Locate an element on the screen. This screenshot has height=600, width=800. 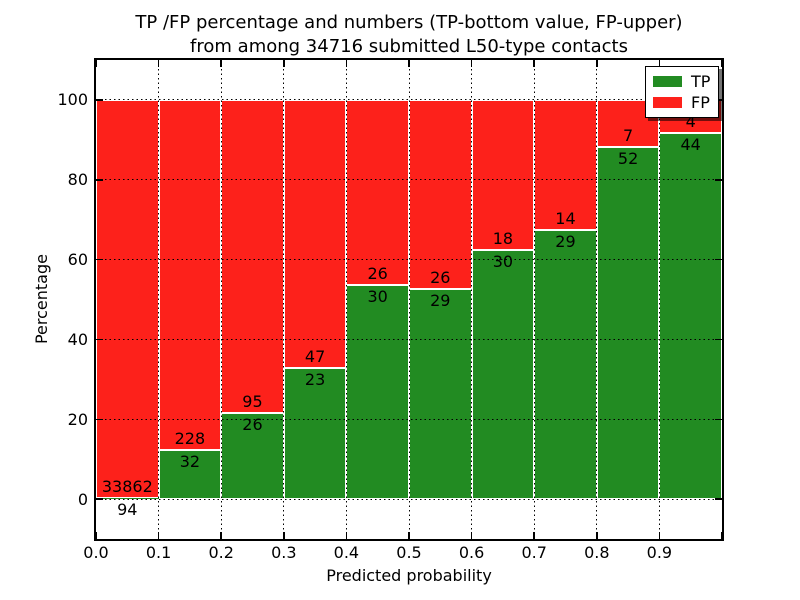
fp-legend-label: FP is located at coordinates (700, 102).